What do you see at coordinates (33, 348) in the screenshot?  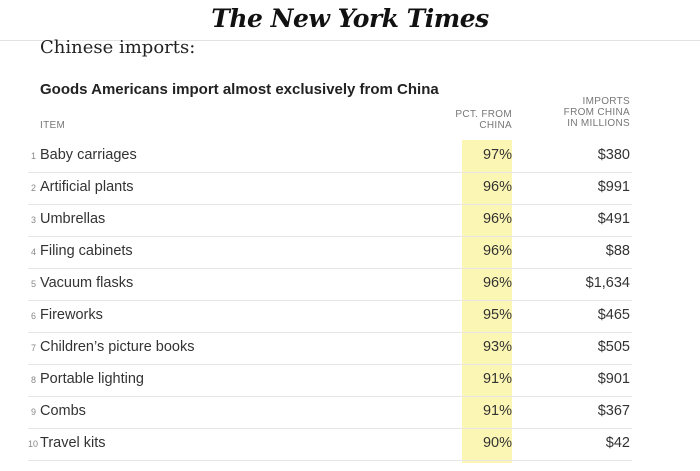 I see `row-rank: 7` at bounding box center [33, 348].